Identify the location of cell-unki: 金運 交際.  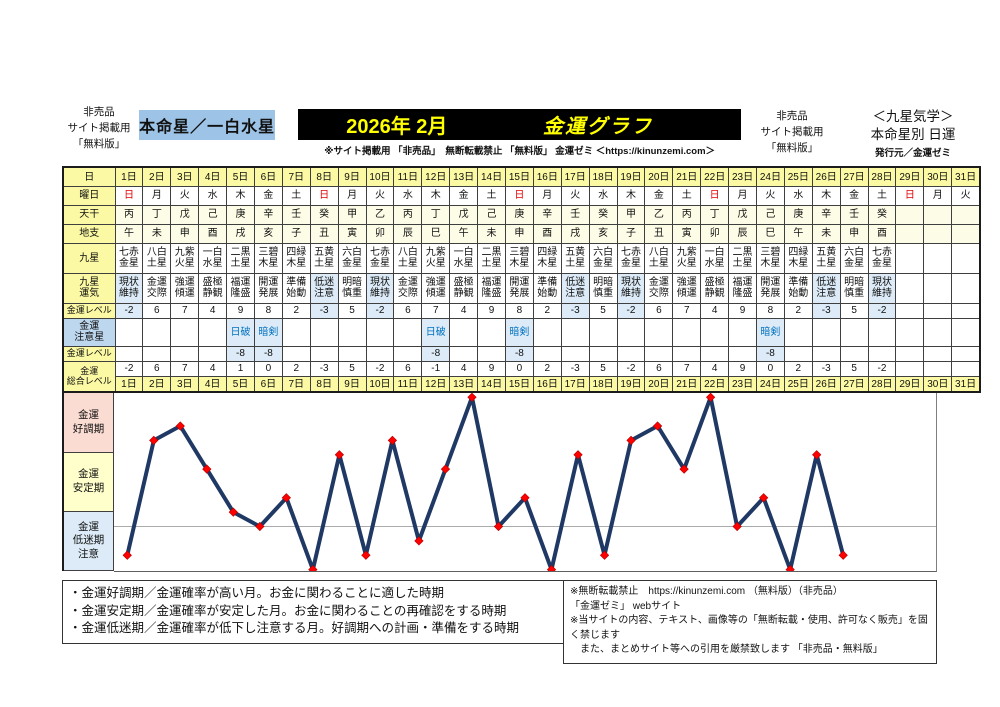
(659, 288).